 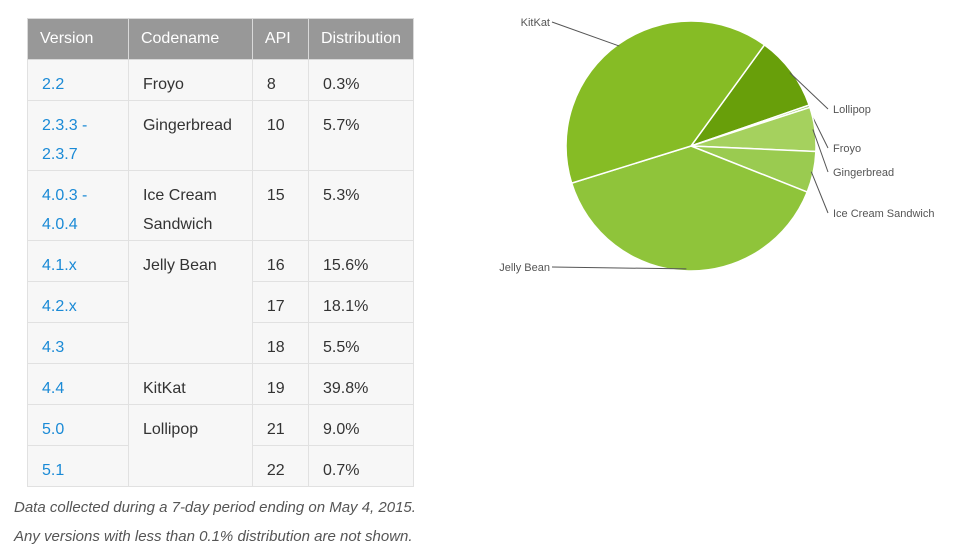 What do you see at coordinates (619, 268) in the screenshot?
I see `callout-line-jelly-bean` at bounding box center [619, 268].